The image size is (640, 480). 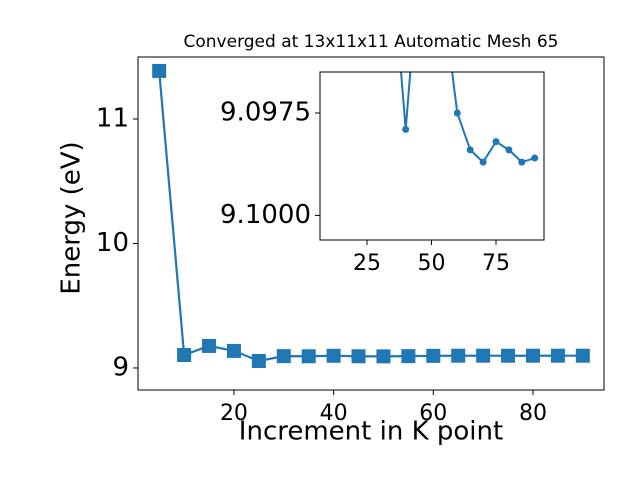 What do you see at coordinates (112, 118) in the screenshot?
I see `y-tick-label: 11` at bounding box center [112, 118].